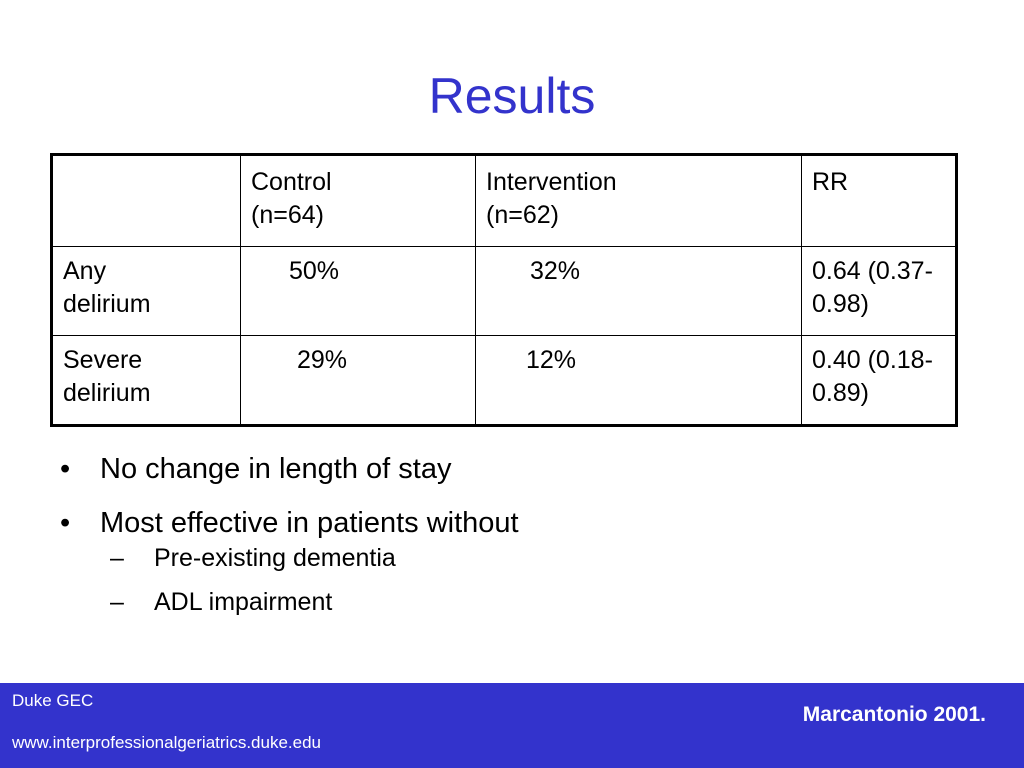 The height and width of the screenshot is (768, 1024). Describe the element at coordinates (275, 558) in the screenshot. I see `sub-bullet-text: Pre-existing dementia` at that location.